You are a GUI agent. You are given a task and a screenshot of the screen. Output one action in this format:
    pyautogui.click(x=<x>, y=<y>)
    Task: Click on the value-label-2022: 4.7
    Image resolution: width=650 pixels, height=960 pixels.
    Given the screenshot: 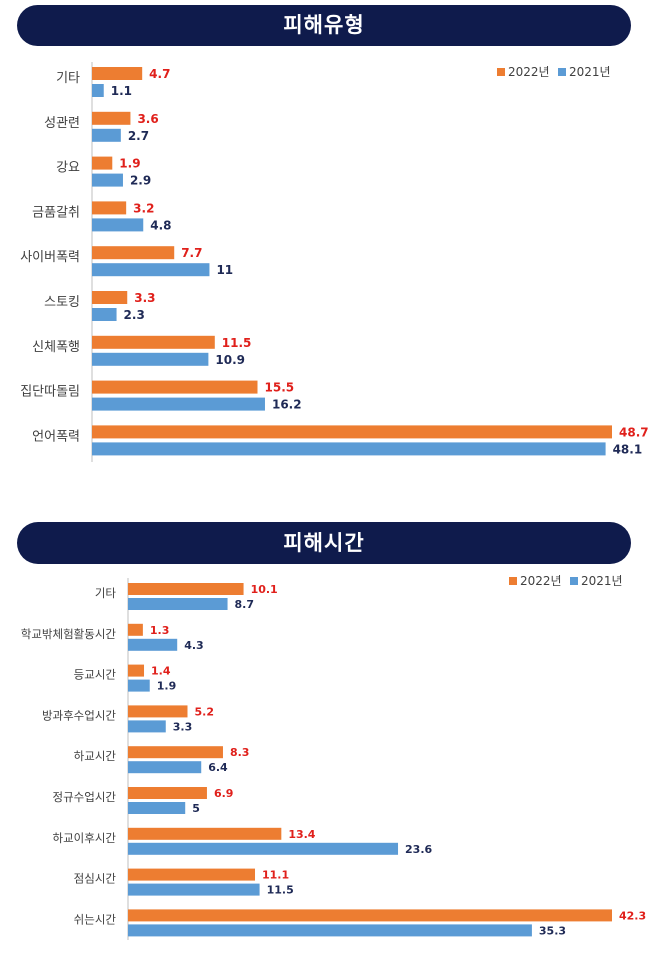 What is the action you would take?
    pyautogui.click(x=159, y=74)
    